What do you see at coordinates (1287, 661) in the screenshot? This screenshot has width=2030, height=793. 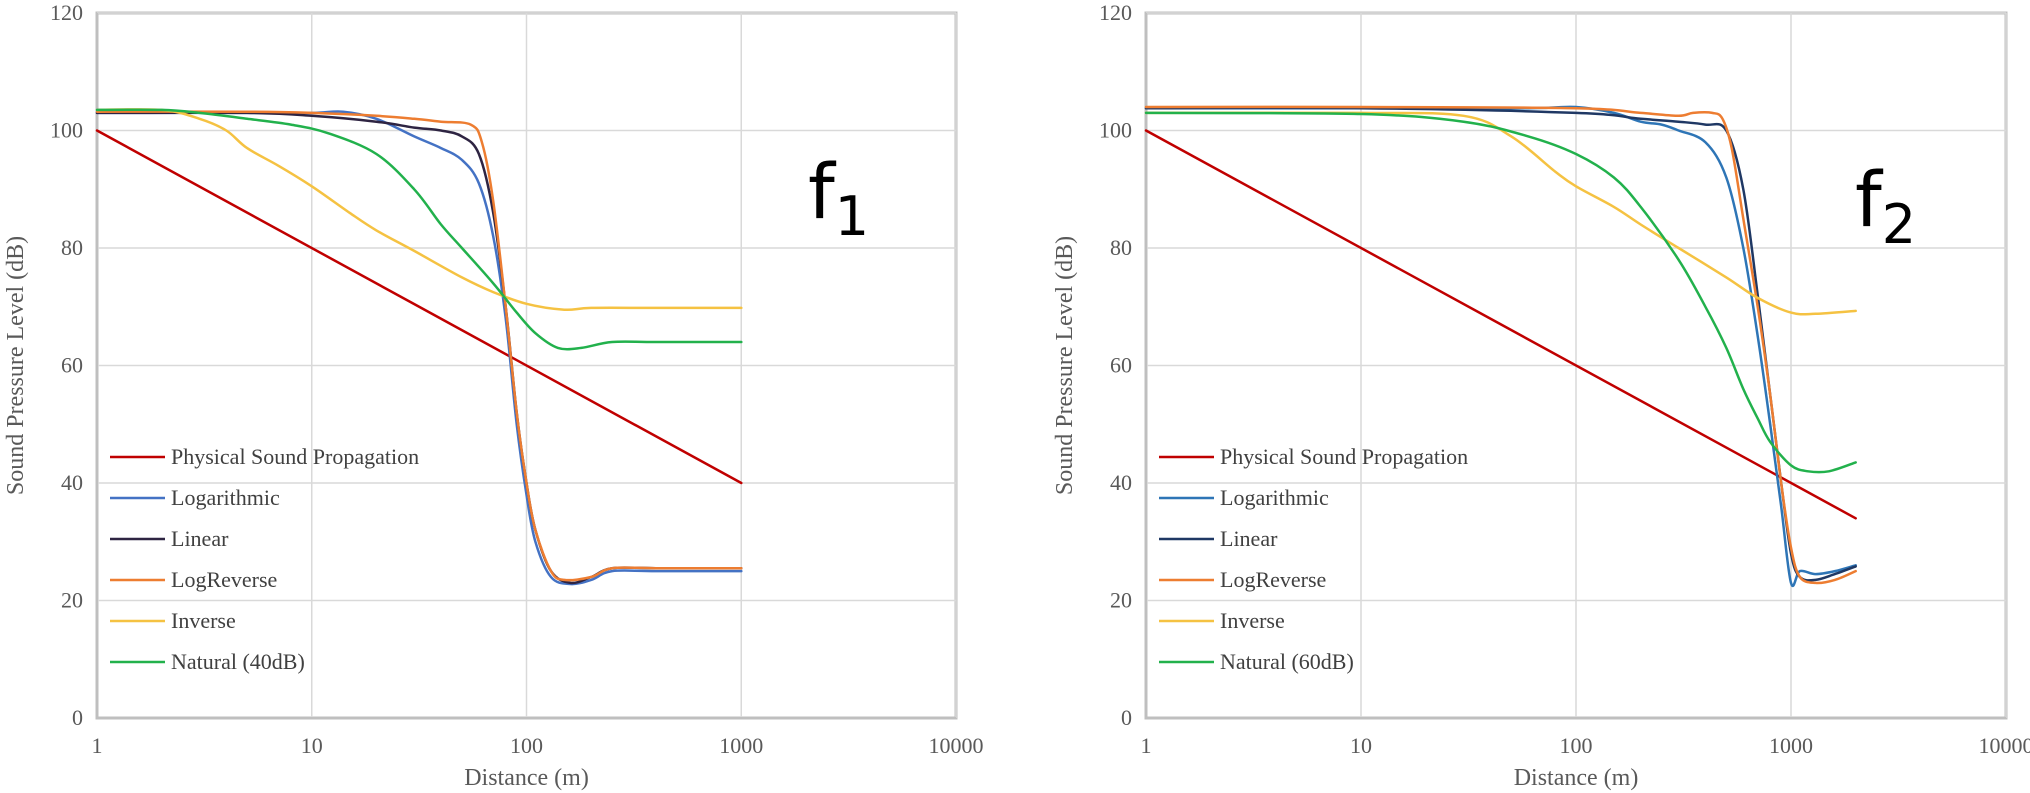 I see `legend-label: Natural (60dB)` at bounding box center [1287, 661].